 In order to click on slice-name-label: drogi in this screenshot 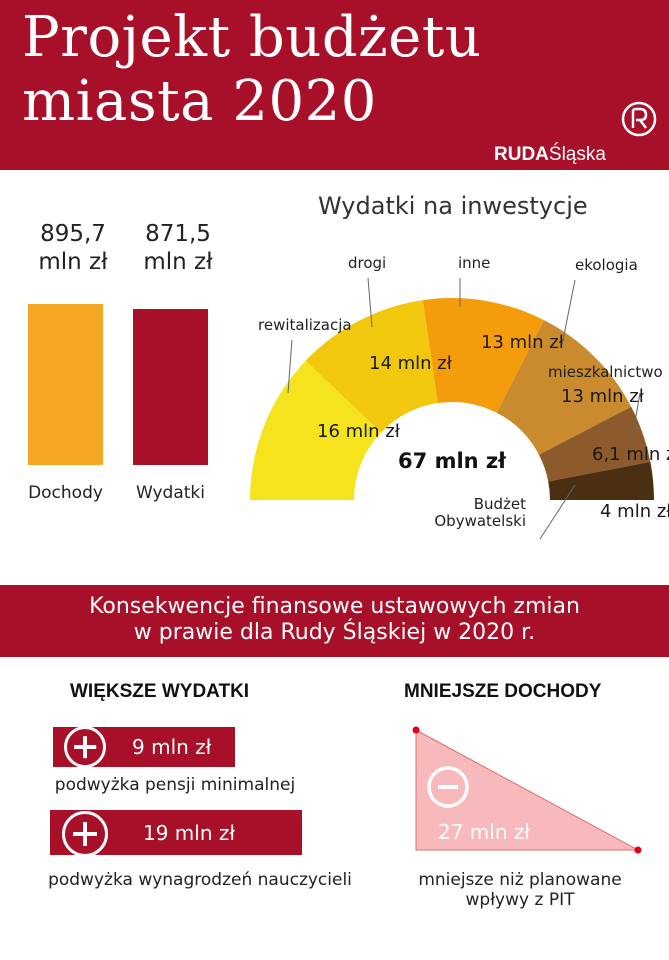, I will do `click(367, 263)`.